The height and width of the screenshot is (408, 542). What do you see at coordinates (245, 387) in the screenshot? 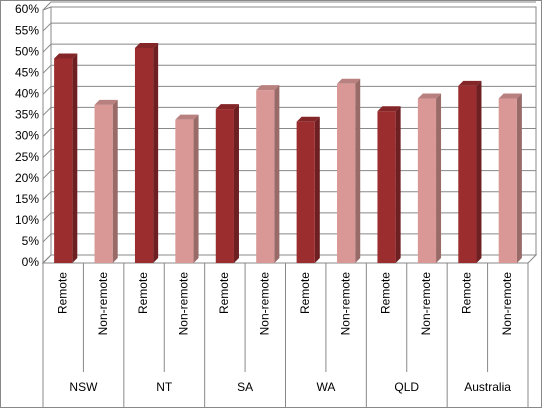
I see `group-label: SA` at bounding box center [245, 387].